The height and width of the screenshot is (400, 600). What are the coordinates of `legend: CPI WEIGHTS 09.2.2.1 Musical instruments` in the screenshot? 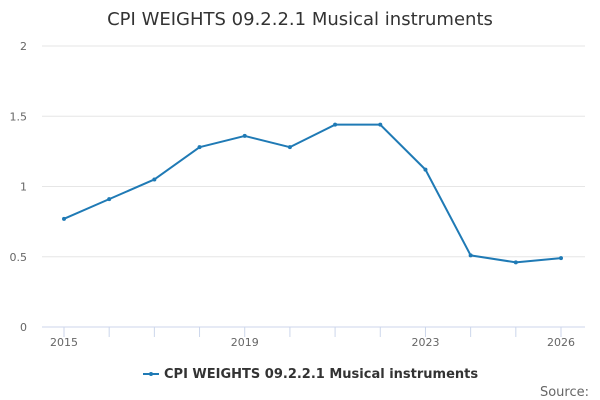 It's located at (310, 374).